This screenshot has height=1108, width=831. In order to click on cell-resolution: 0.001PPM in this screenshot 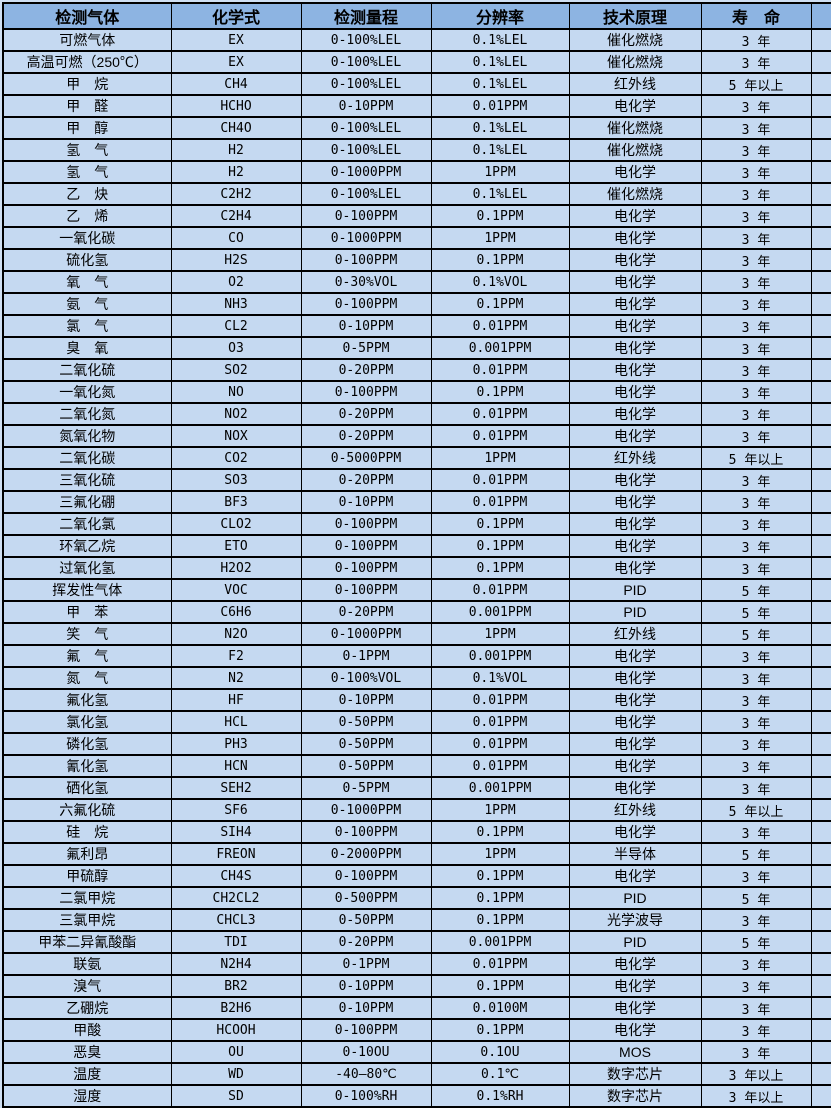, I will do `click(500, 348)`.